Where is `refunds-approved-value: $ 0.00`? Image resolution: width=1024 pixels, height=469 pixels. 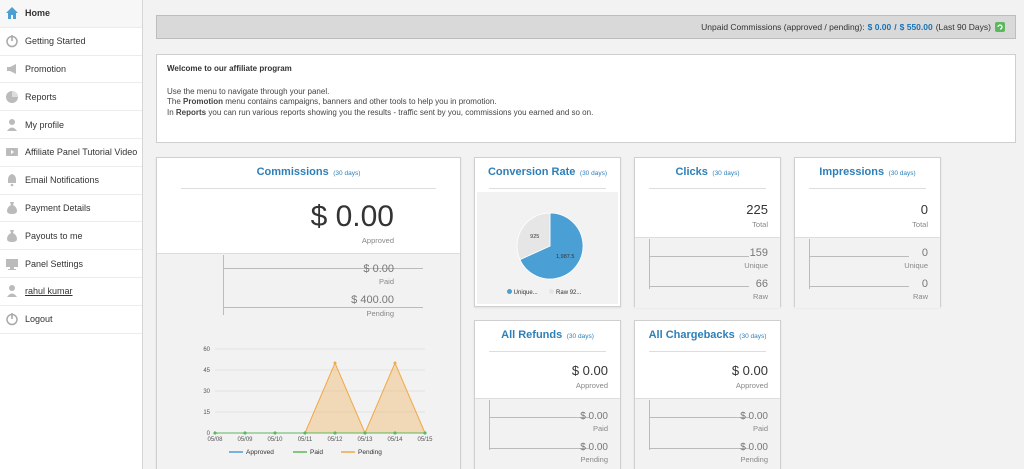 refunds-approved-value: $ 0.00 is located at coordinates (589, 370).